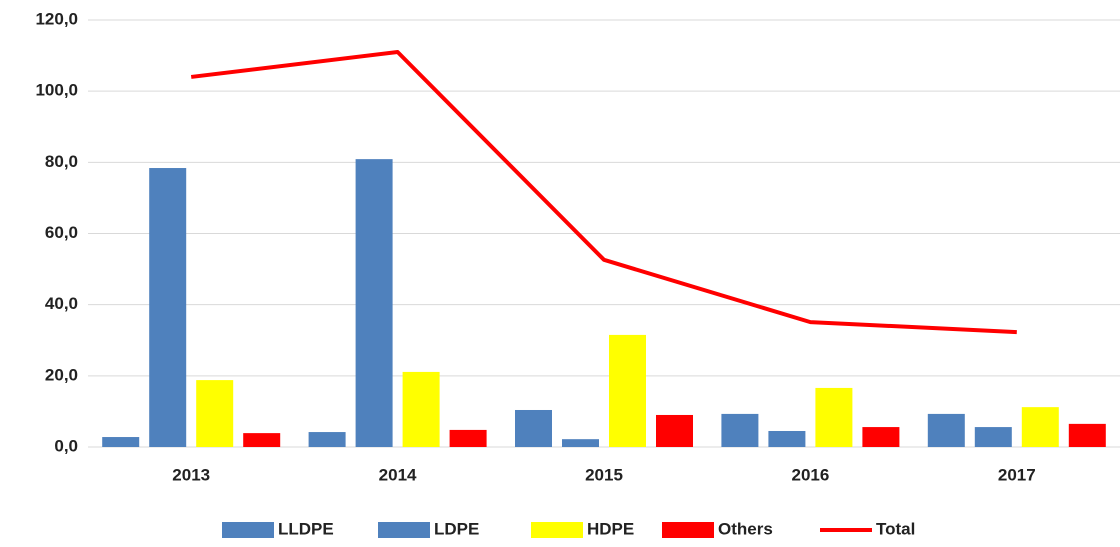 Image resolution: width=1120 pixels, height=547 pixels. What do you see at coordinates (810, 474) in the screenshot?
I see `x-tick-label: 2016` at bounding box center [810, 474].